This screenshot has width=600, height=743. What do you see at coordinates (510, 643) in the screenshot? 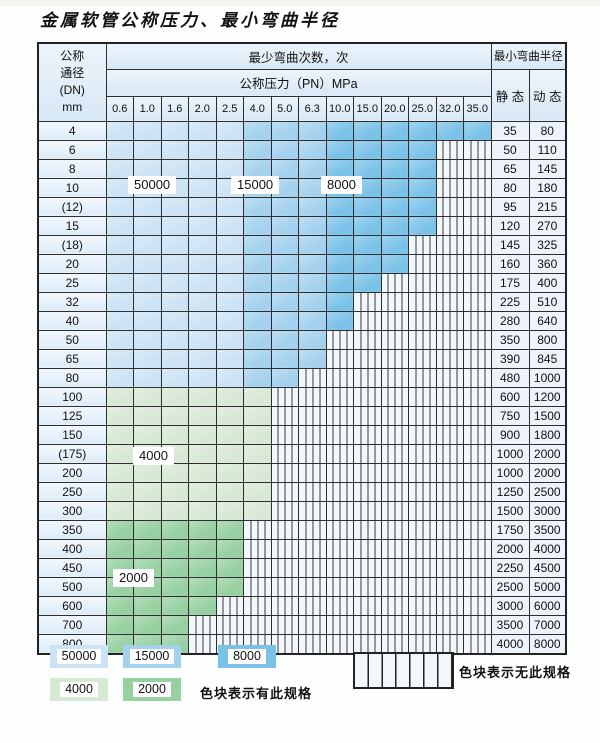
I see `static-radius-cell: 4000` at bounding box center [510, 643].